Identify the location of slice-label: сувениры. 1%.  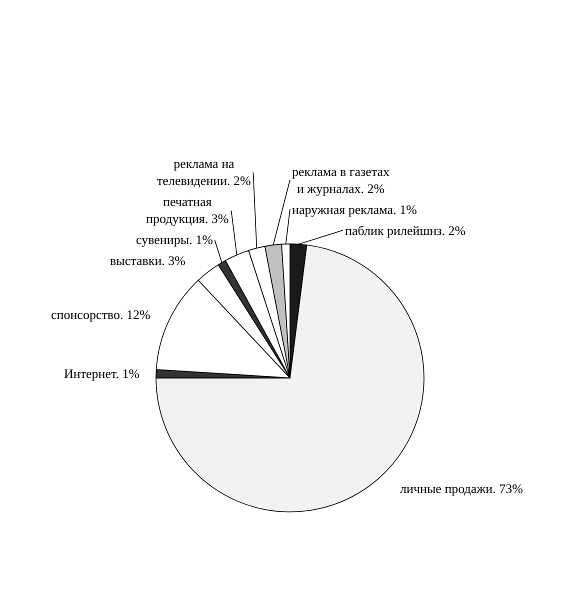
(175, 239).